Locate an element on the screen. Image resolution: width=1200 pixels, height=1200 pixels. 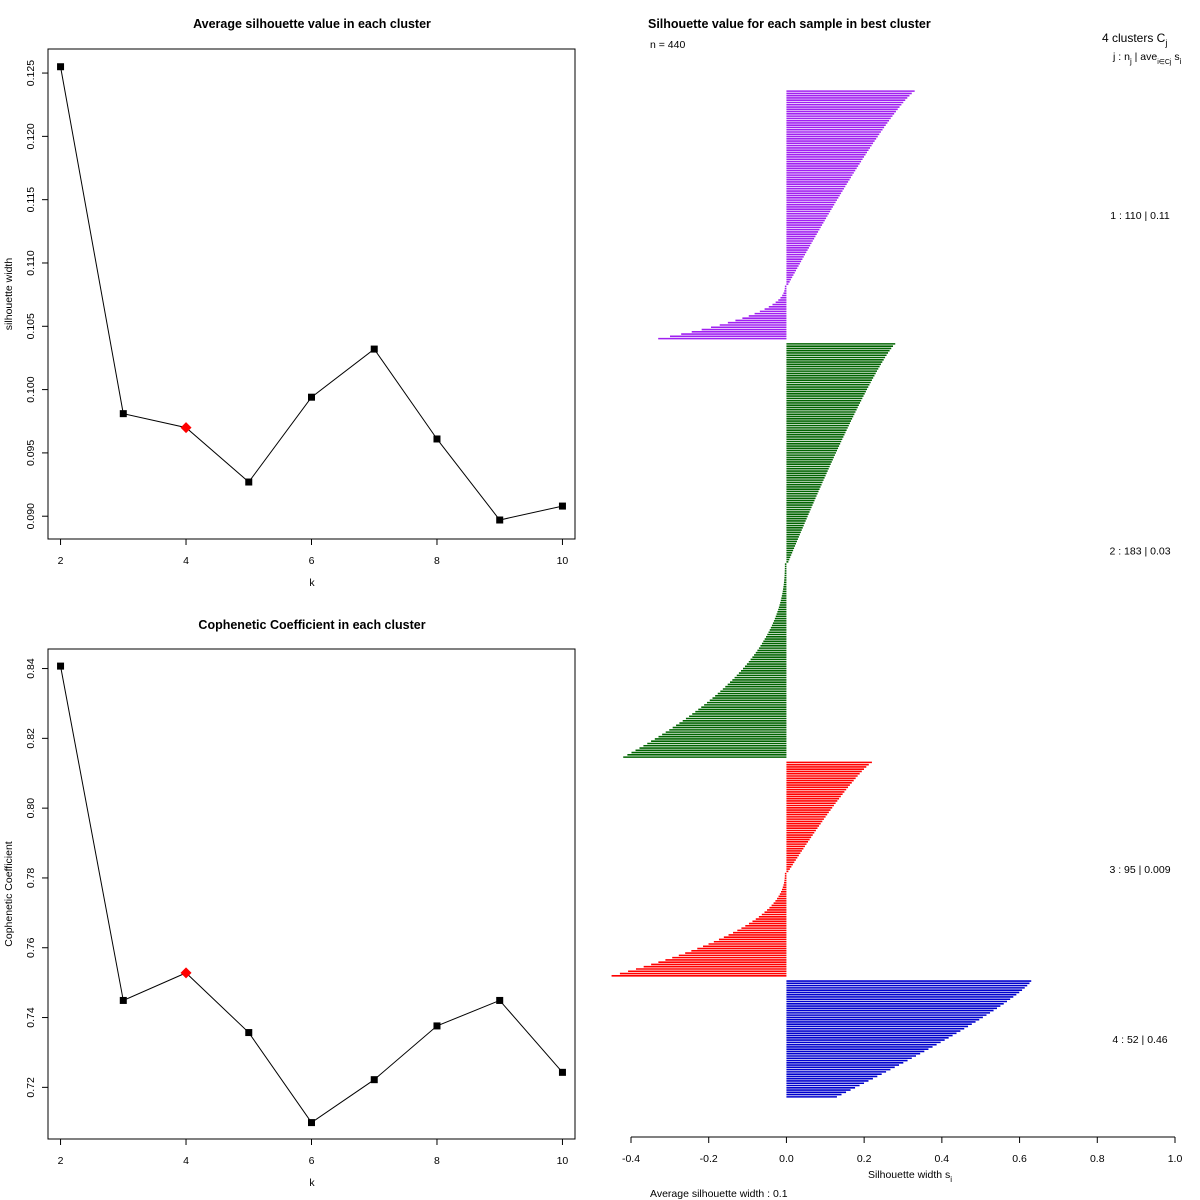
y-tick-label: 0.105 is located at coordinates (31, 326).